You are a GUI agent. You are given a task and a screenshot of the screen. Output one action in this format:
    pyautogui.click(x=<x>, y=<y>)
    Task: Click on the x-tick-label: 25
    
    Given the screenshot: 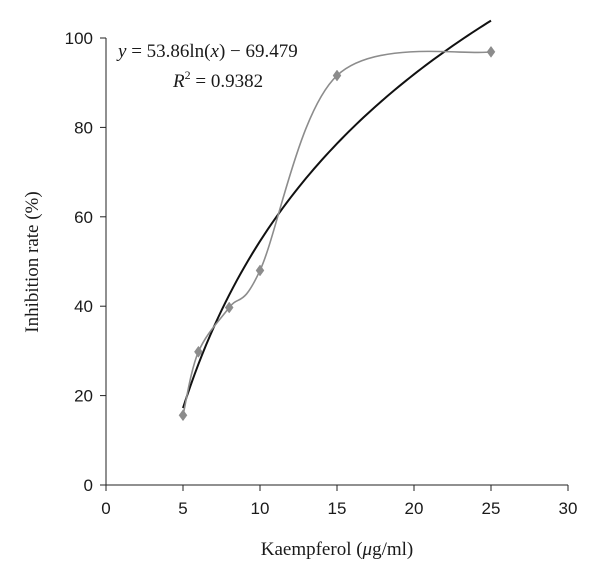 What is the action you would take?
    pyautogui.click(x=491, y=508)
    